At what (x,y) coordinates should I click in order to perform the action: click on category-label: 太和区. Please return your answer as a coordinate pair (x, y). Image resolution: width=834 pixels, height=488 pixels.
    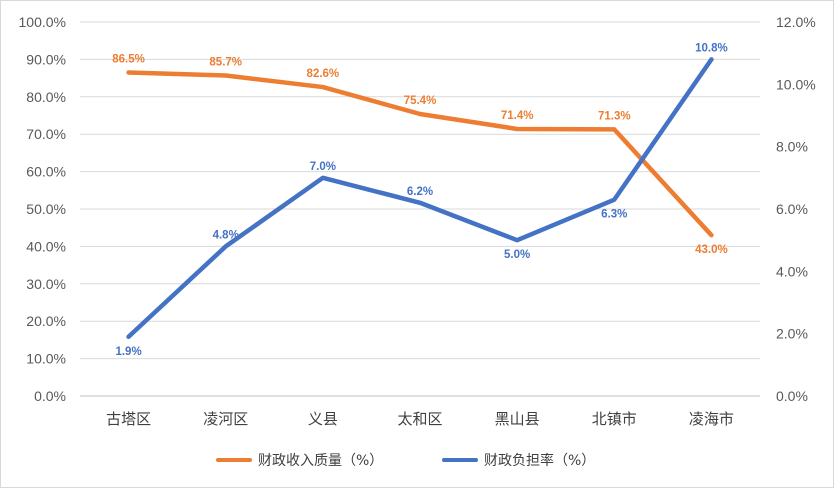
    Looking at the image, I should click on (419, 419).